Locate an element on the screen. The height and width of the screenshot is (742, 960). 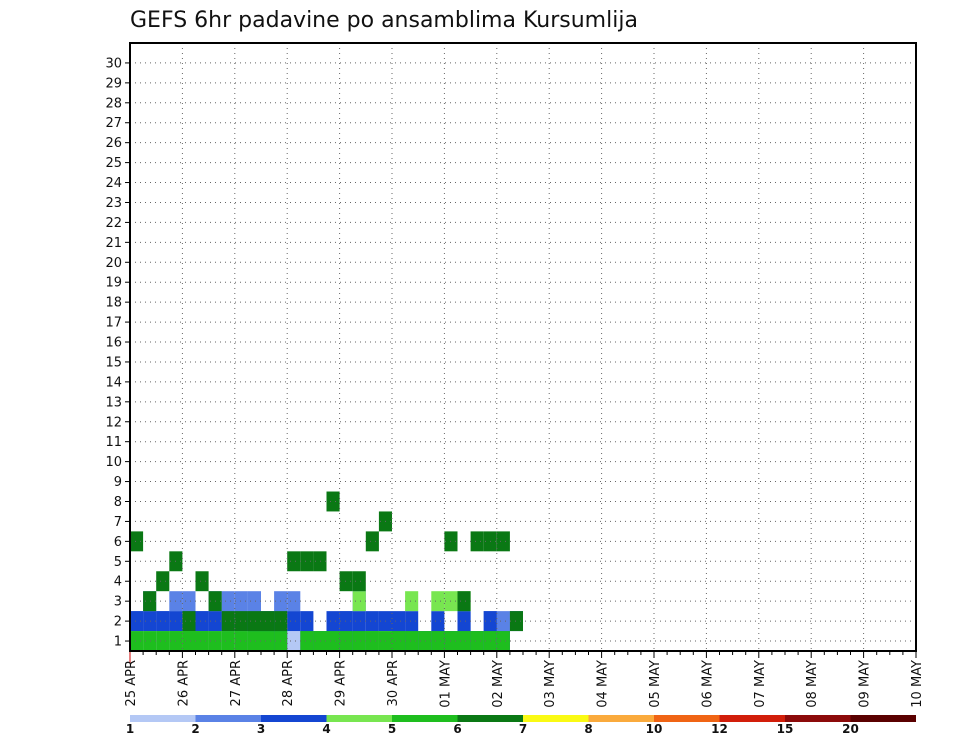
colorbar-label: 15 is located at coordinates (785, 729).